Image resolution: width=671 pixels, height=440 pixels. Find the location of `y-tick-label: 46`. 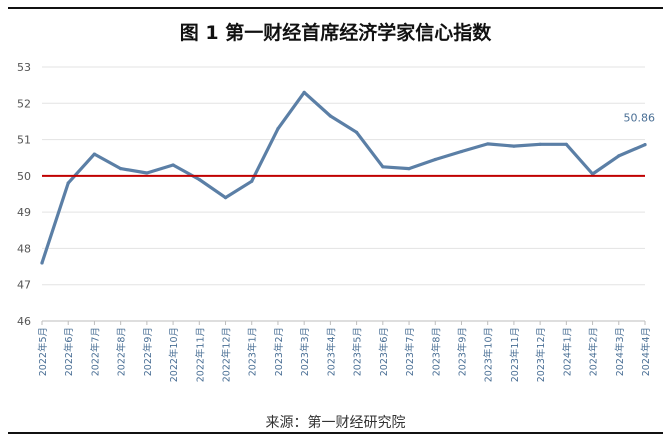

y-tick-label: 46 is located at coordinates (24, 321).